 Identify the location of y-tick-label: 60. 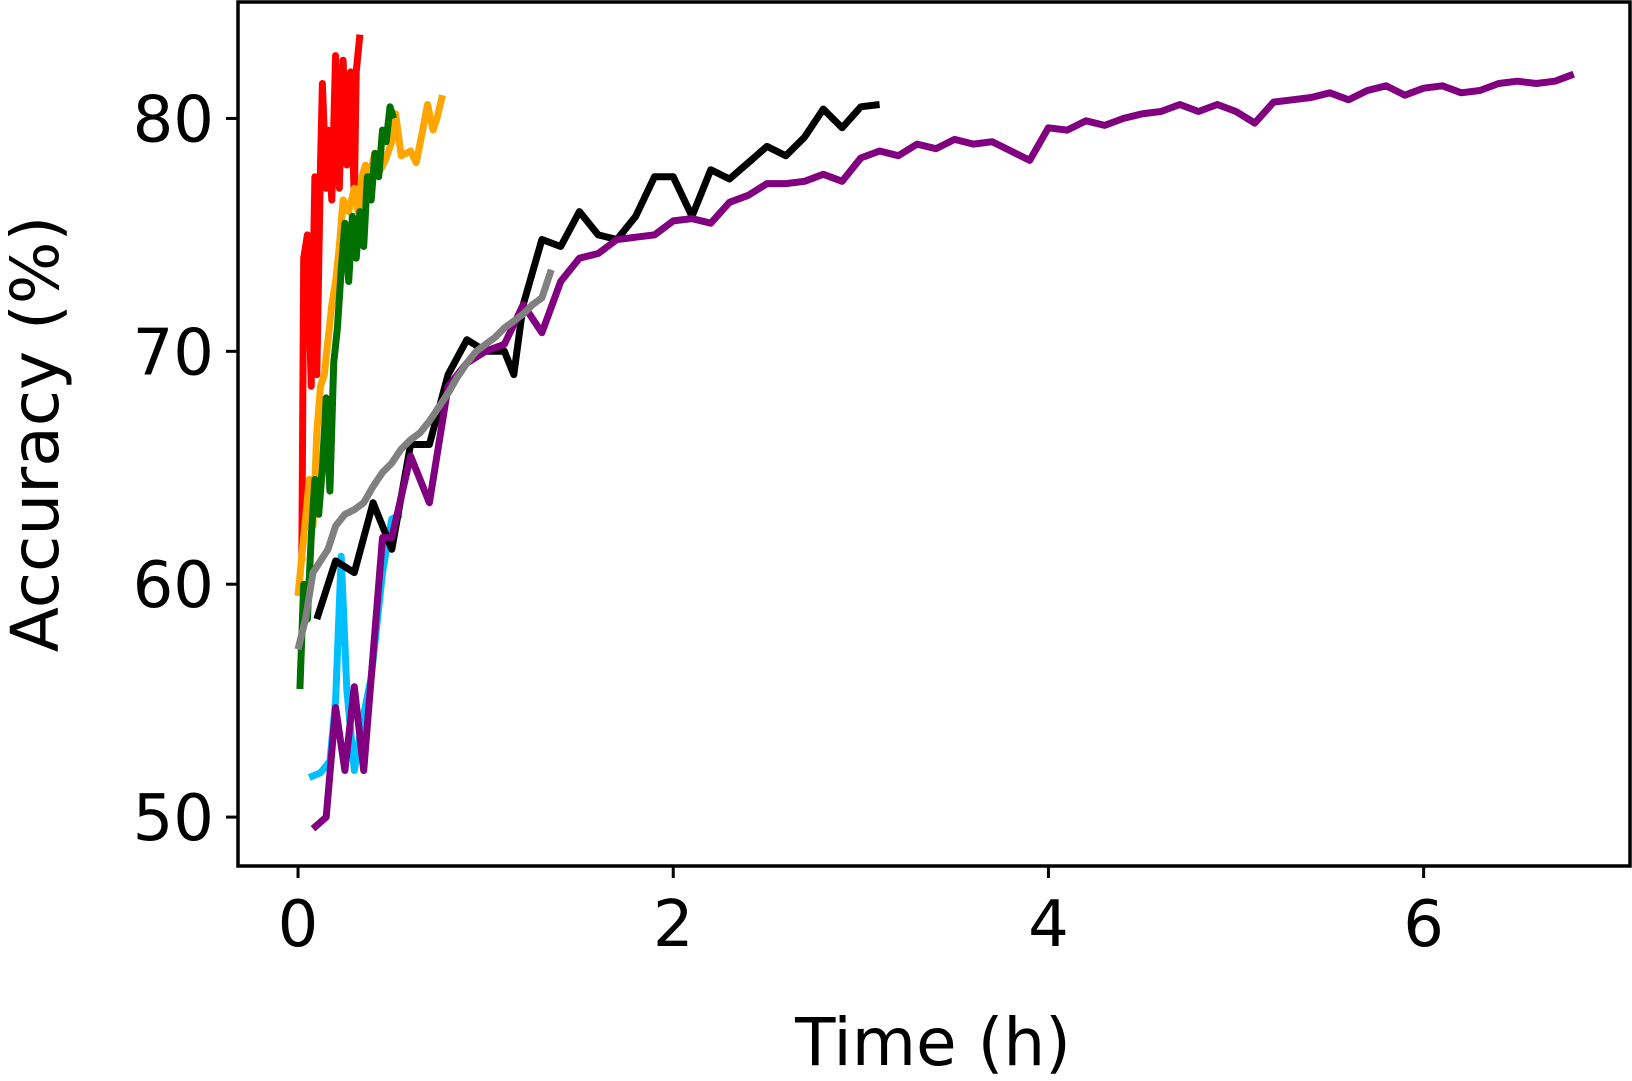
(173, 586).